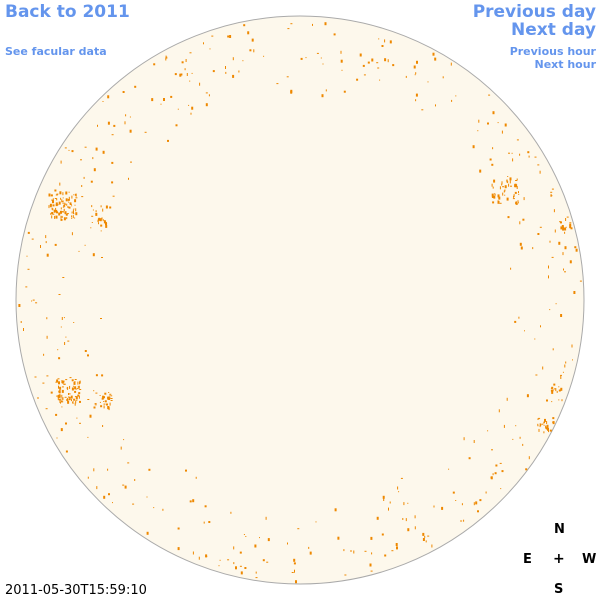 The height and width of the screenshot is (600, 600). Describe the element at coordinates (565, 64) in the screenshot. I see `next-hour-link: Next hour` at that location.